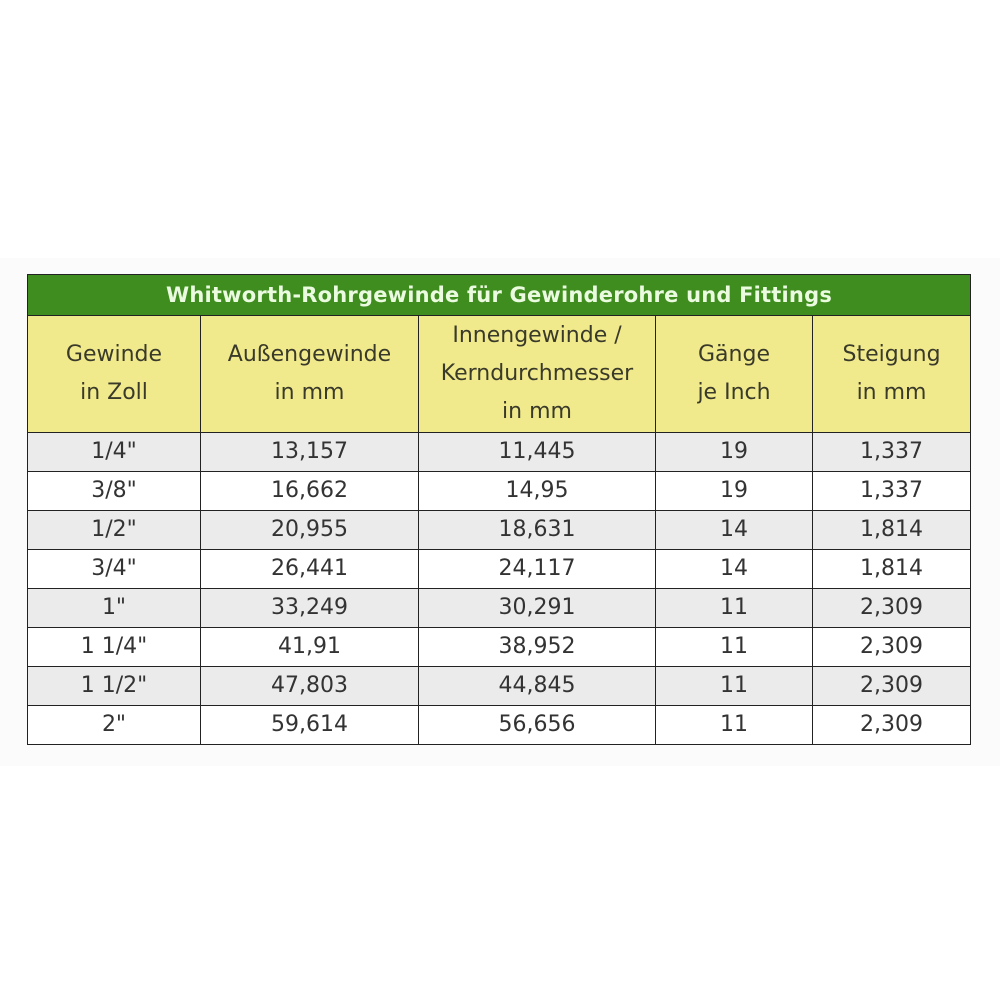 The width and height of the screenshot is (1000, 1000). I want to click on table-cell: 2", so click(114, 725).